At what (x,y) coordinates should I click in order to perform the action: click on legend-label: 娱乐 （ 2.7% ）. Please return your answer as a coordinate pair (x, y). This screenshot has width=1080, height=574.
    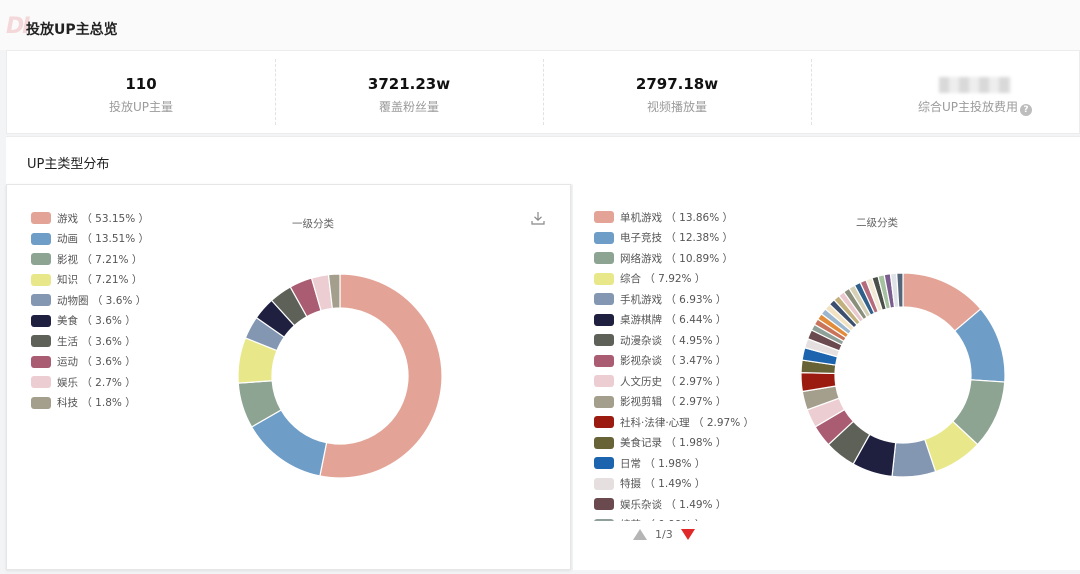
    Looking at the image, I should click on (96, 382).